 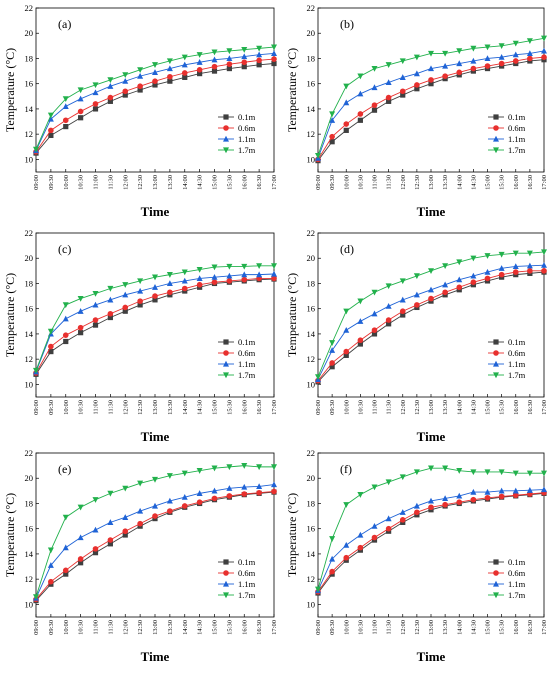 I want to click on x-tick-label: 16:00, so click(x=244, y=627).